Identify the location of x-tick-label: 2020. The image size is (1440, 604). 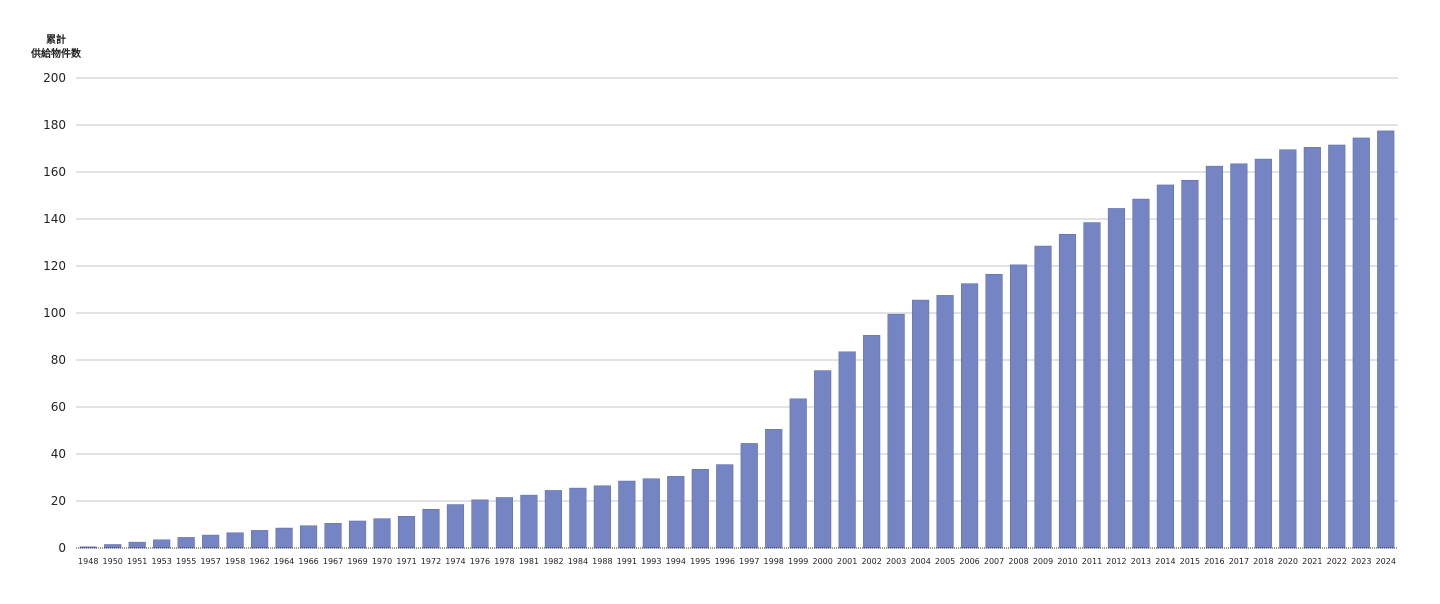
(1288, 561).